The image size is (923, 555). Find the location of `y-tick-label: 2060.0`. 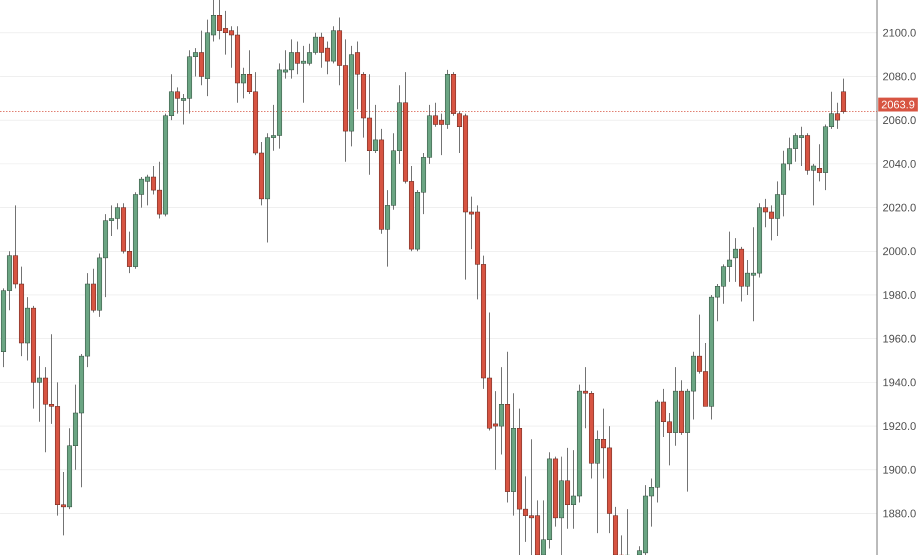

y-tick-label: 2060.0 is located at coordinates (899, 120).